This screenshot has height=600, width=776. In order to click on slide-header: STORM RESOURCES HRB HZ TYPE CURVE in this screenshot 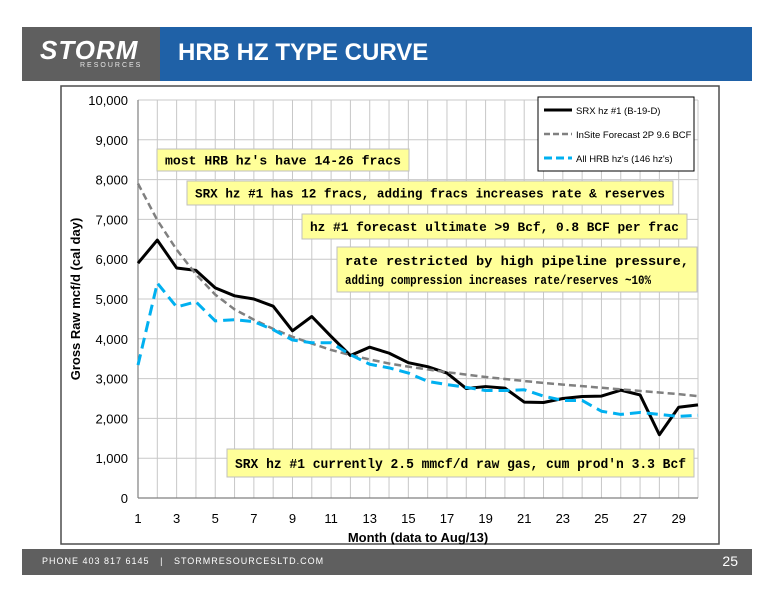, I will do `click(387, 54)`.